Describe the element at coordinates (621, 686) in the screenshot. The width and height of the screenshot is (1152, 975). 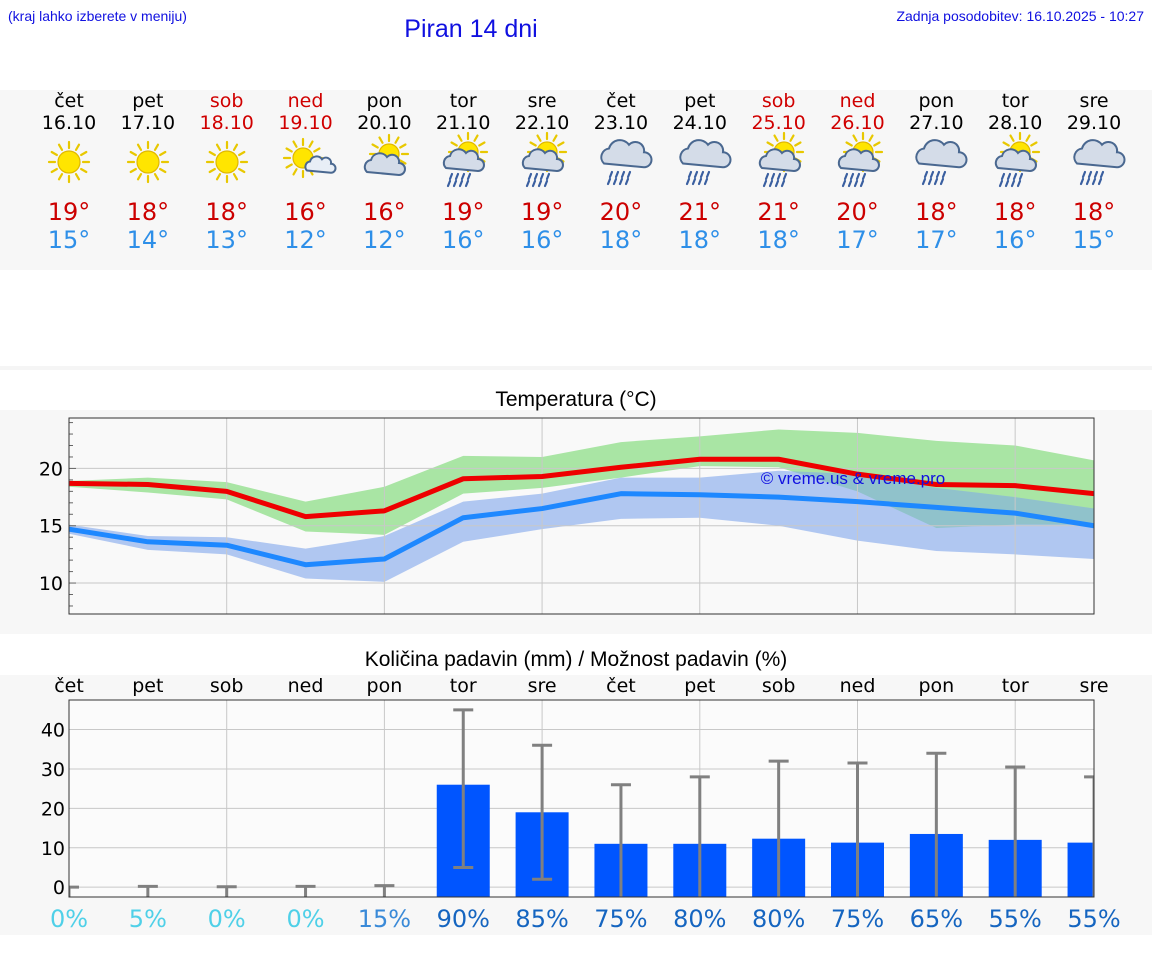
I see `day-label: čet` at that location.